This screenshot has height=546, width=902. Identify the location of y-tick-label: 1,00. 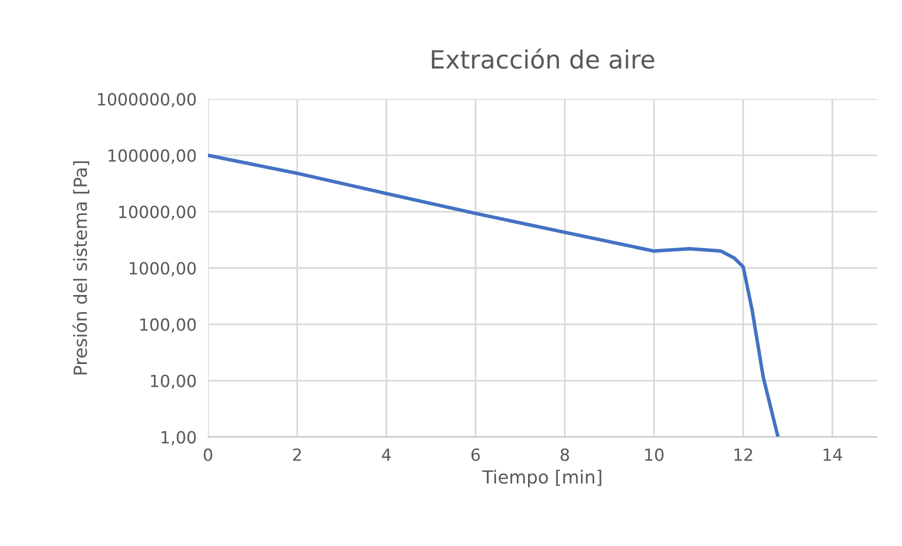
(179, 438).